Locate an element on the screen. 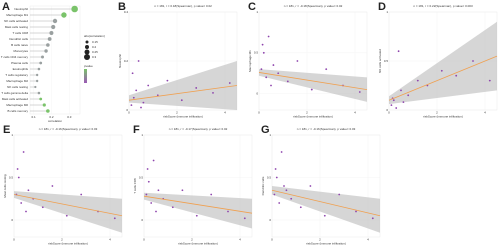 The image size is (500, 247). confidence-band is located at coordinates (198, 210).